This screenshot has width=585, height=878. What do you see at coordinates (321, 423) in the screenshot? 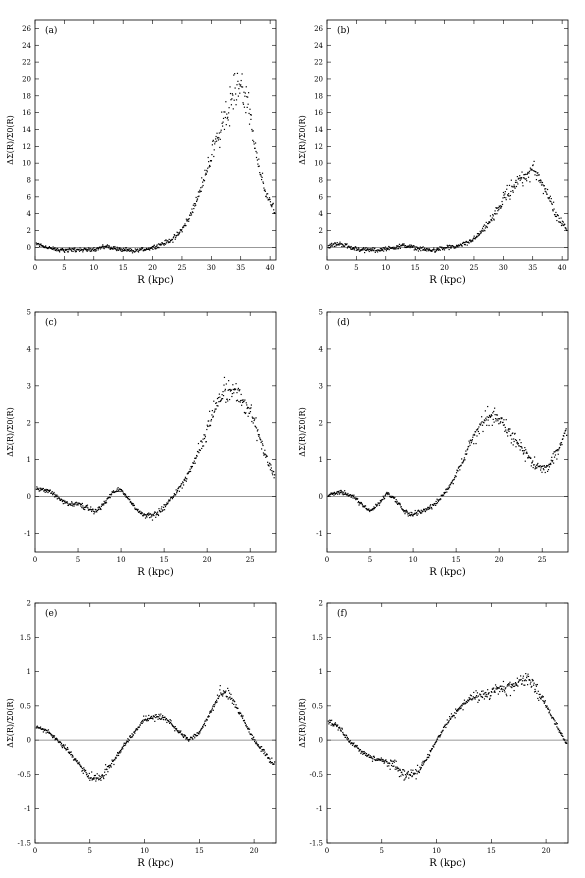
I see `y-tick-label: 2` at bounding box center [321, 423].